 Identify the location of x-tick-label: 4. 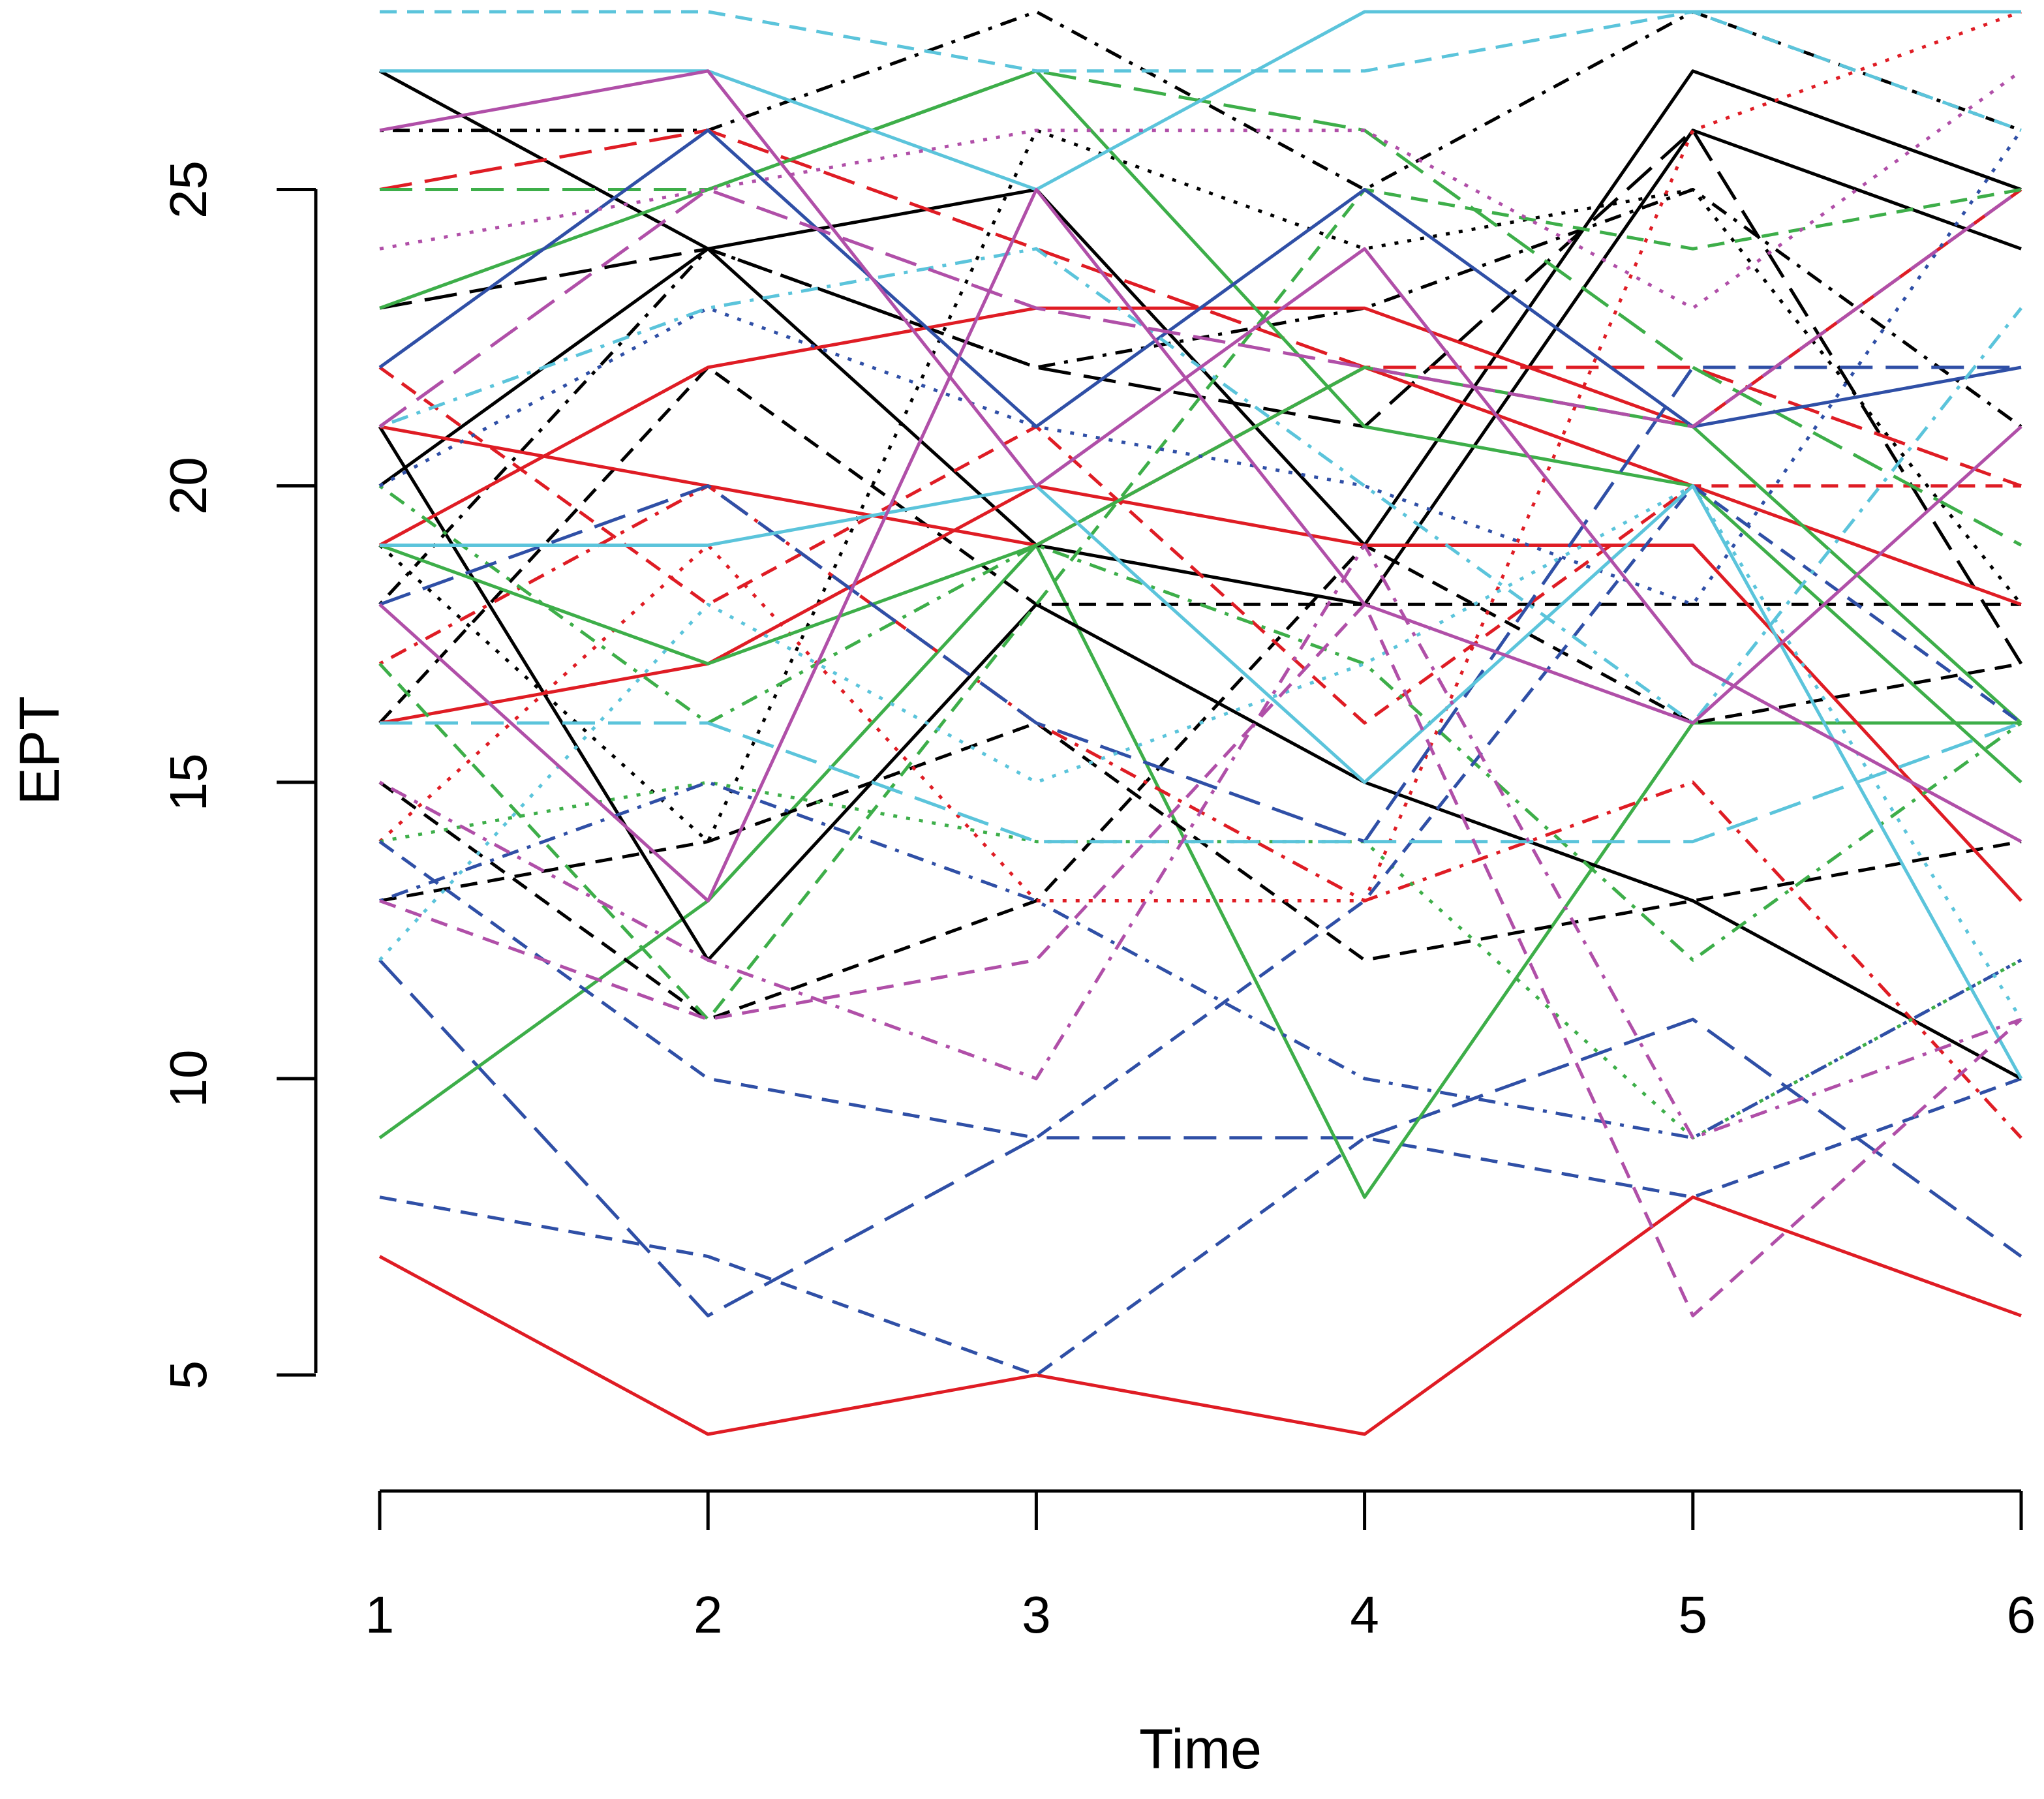
(1364, 1615).